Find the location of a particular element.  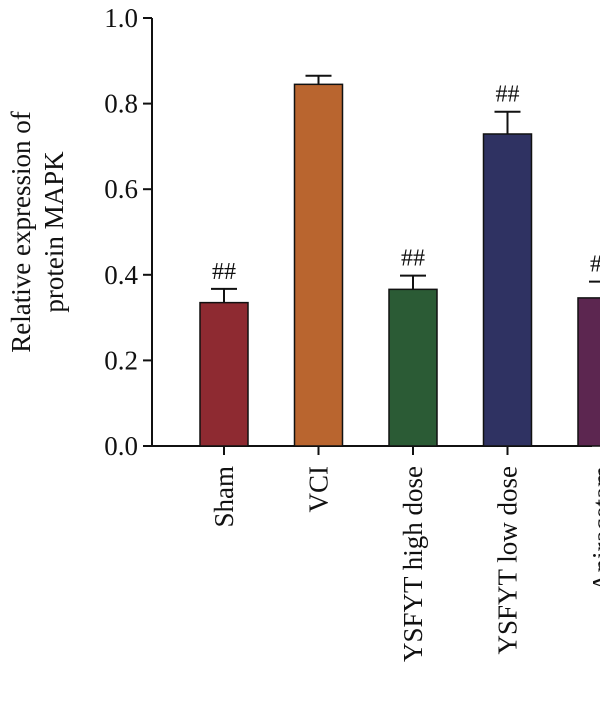

y-tick-label: 1.0 is located at coordinates (121, 18).